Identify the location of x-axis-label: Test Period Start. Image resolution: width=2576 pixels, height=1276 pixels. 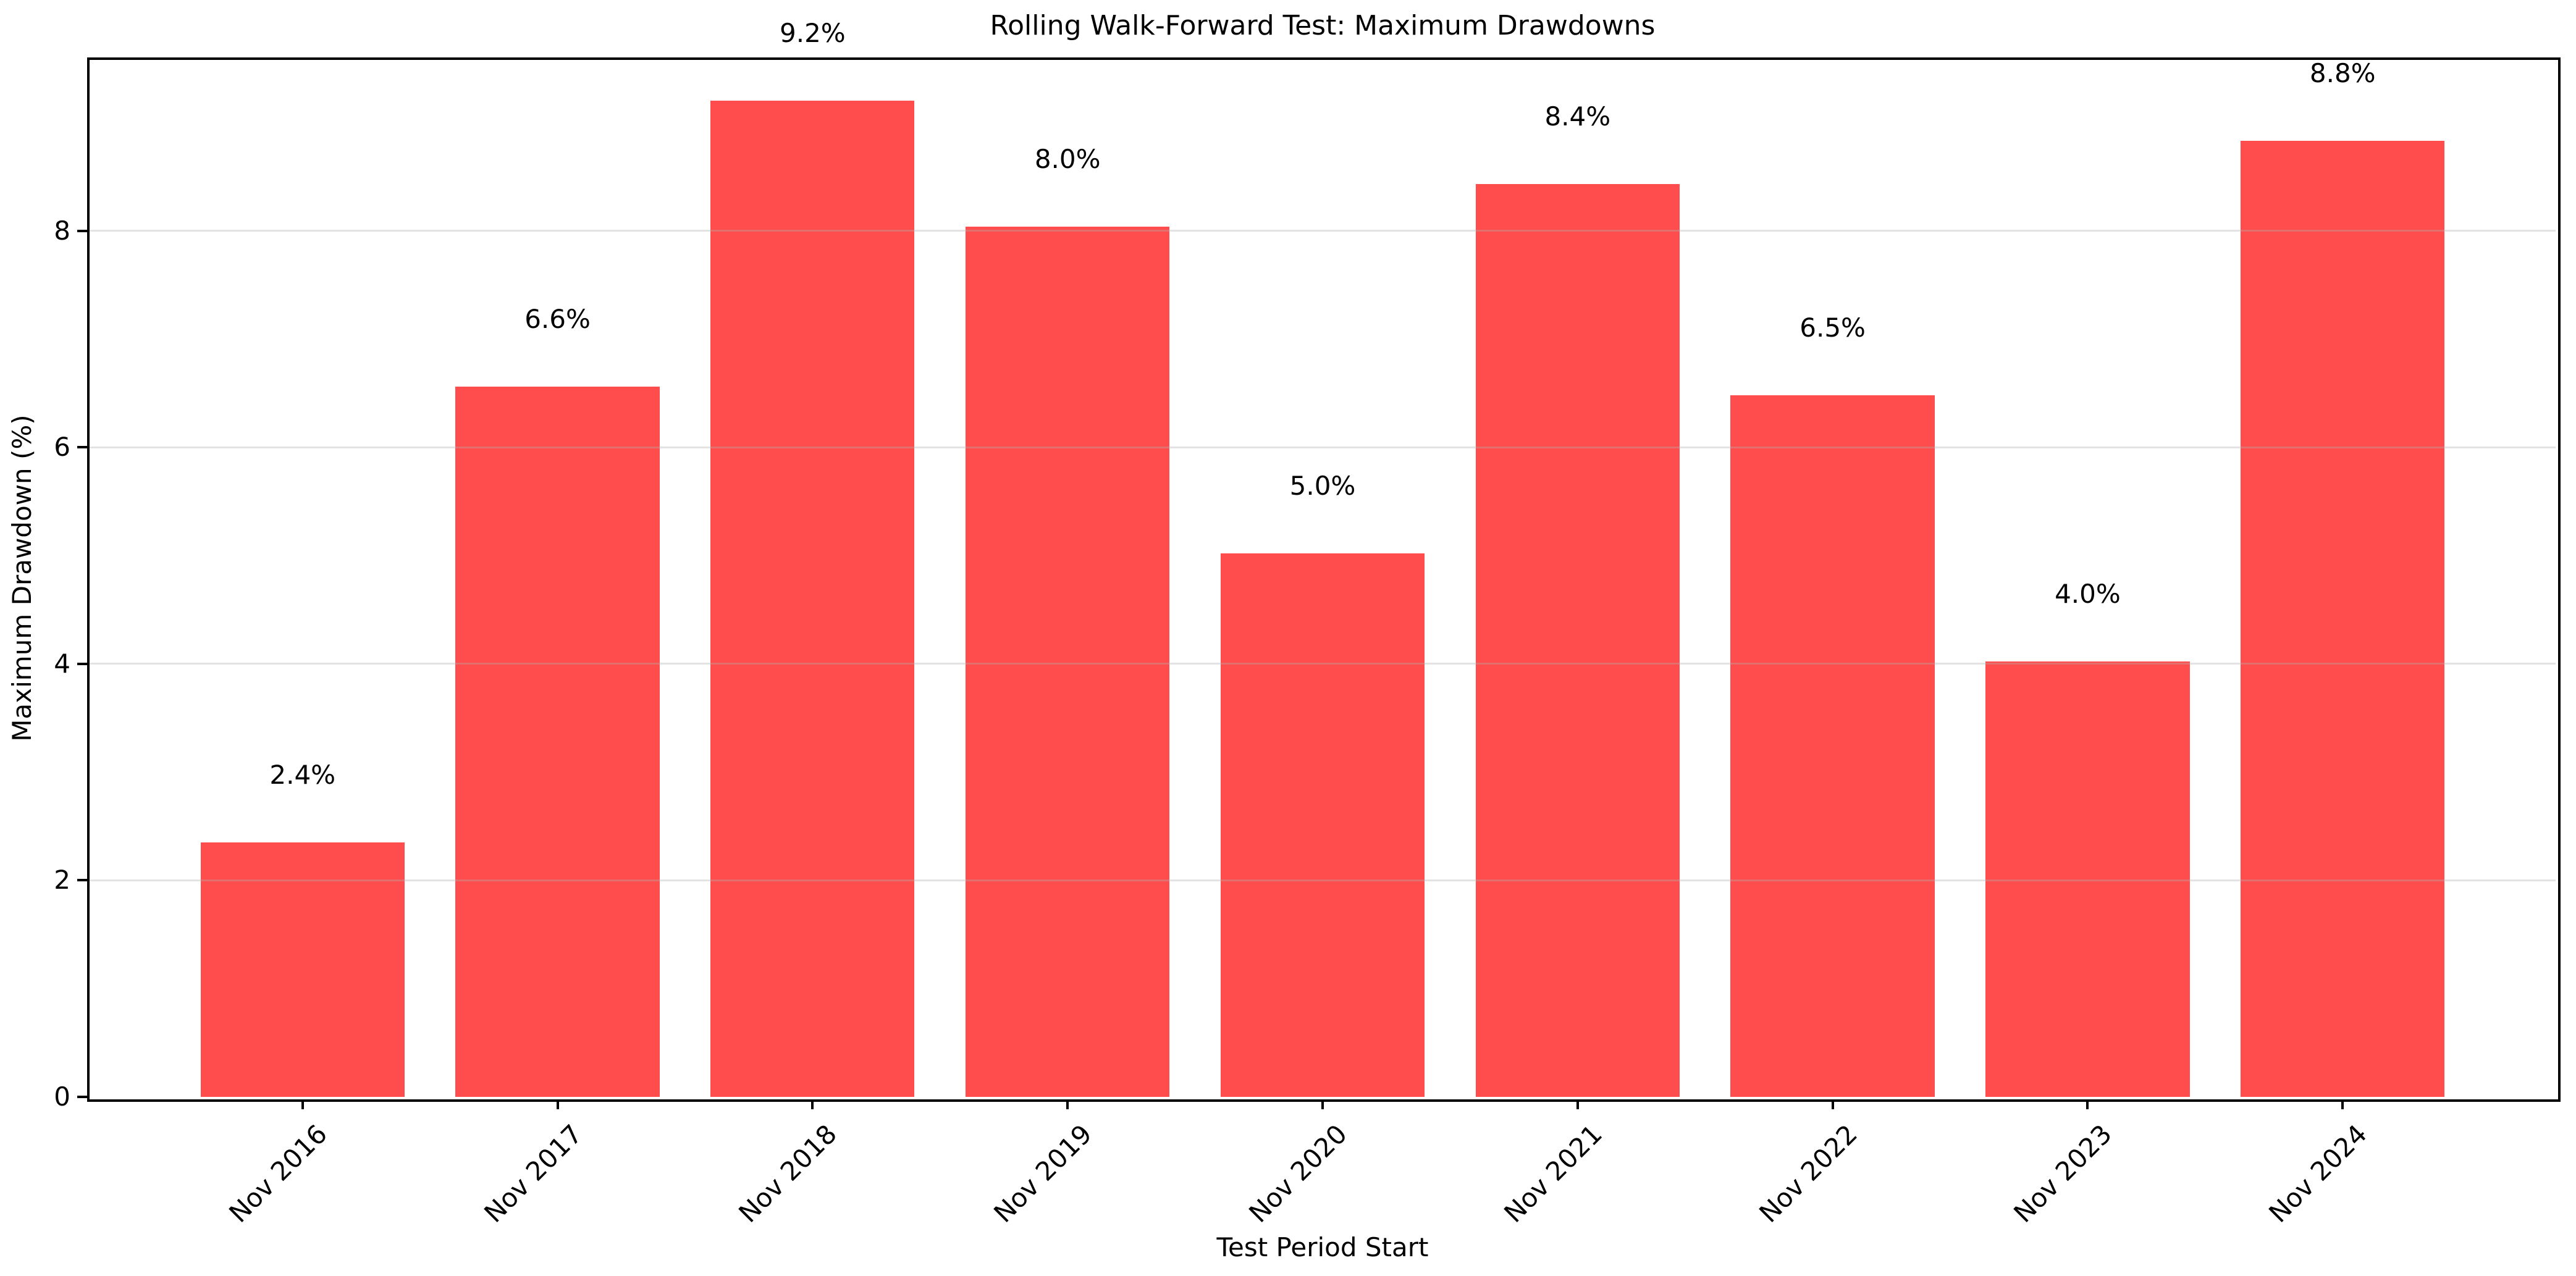
(1322, 1247).